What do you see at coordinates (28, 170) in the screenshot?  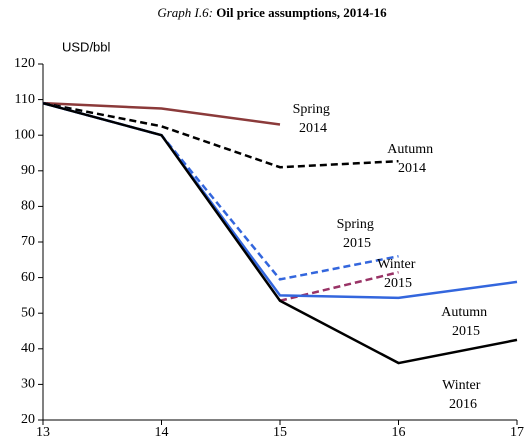 I see `y-tick-label: 90` at bounding box center [28, 170].